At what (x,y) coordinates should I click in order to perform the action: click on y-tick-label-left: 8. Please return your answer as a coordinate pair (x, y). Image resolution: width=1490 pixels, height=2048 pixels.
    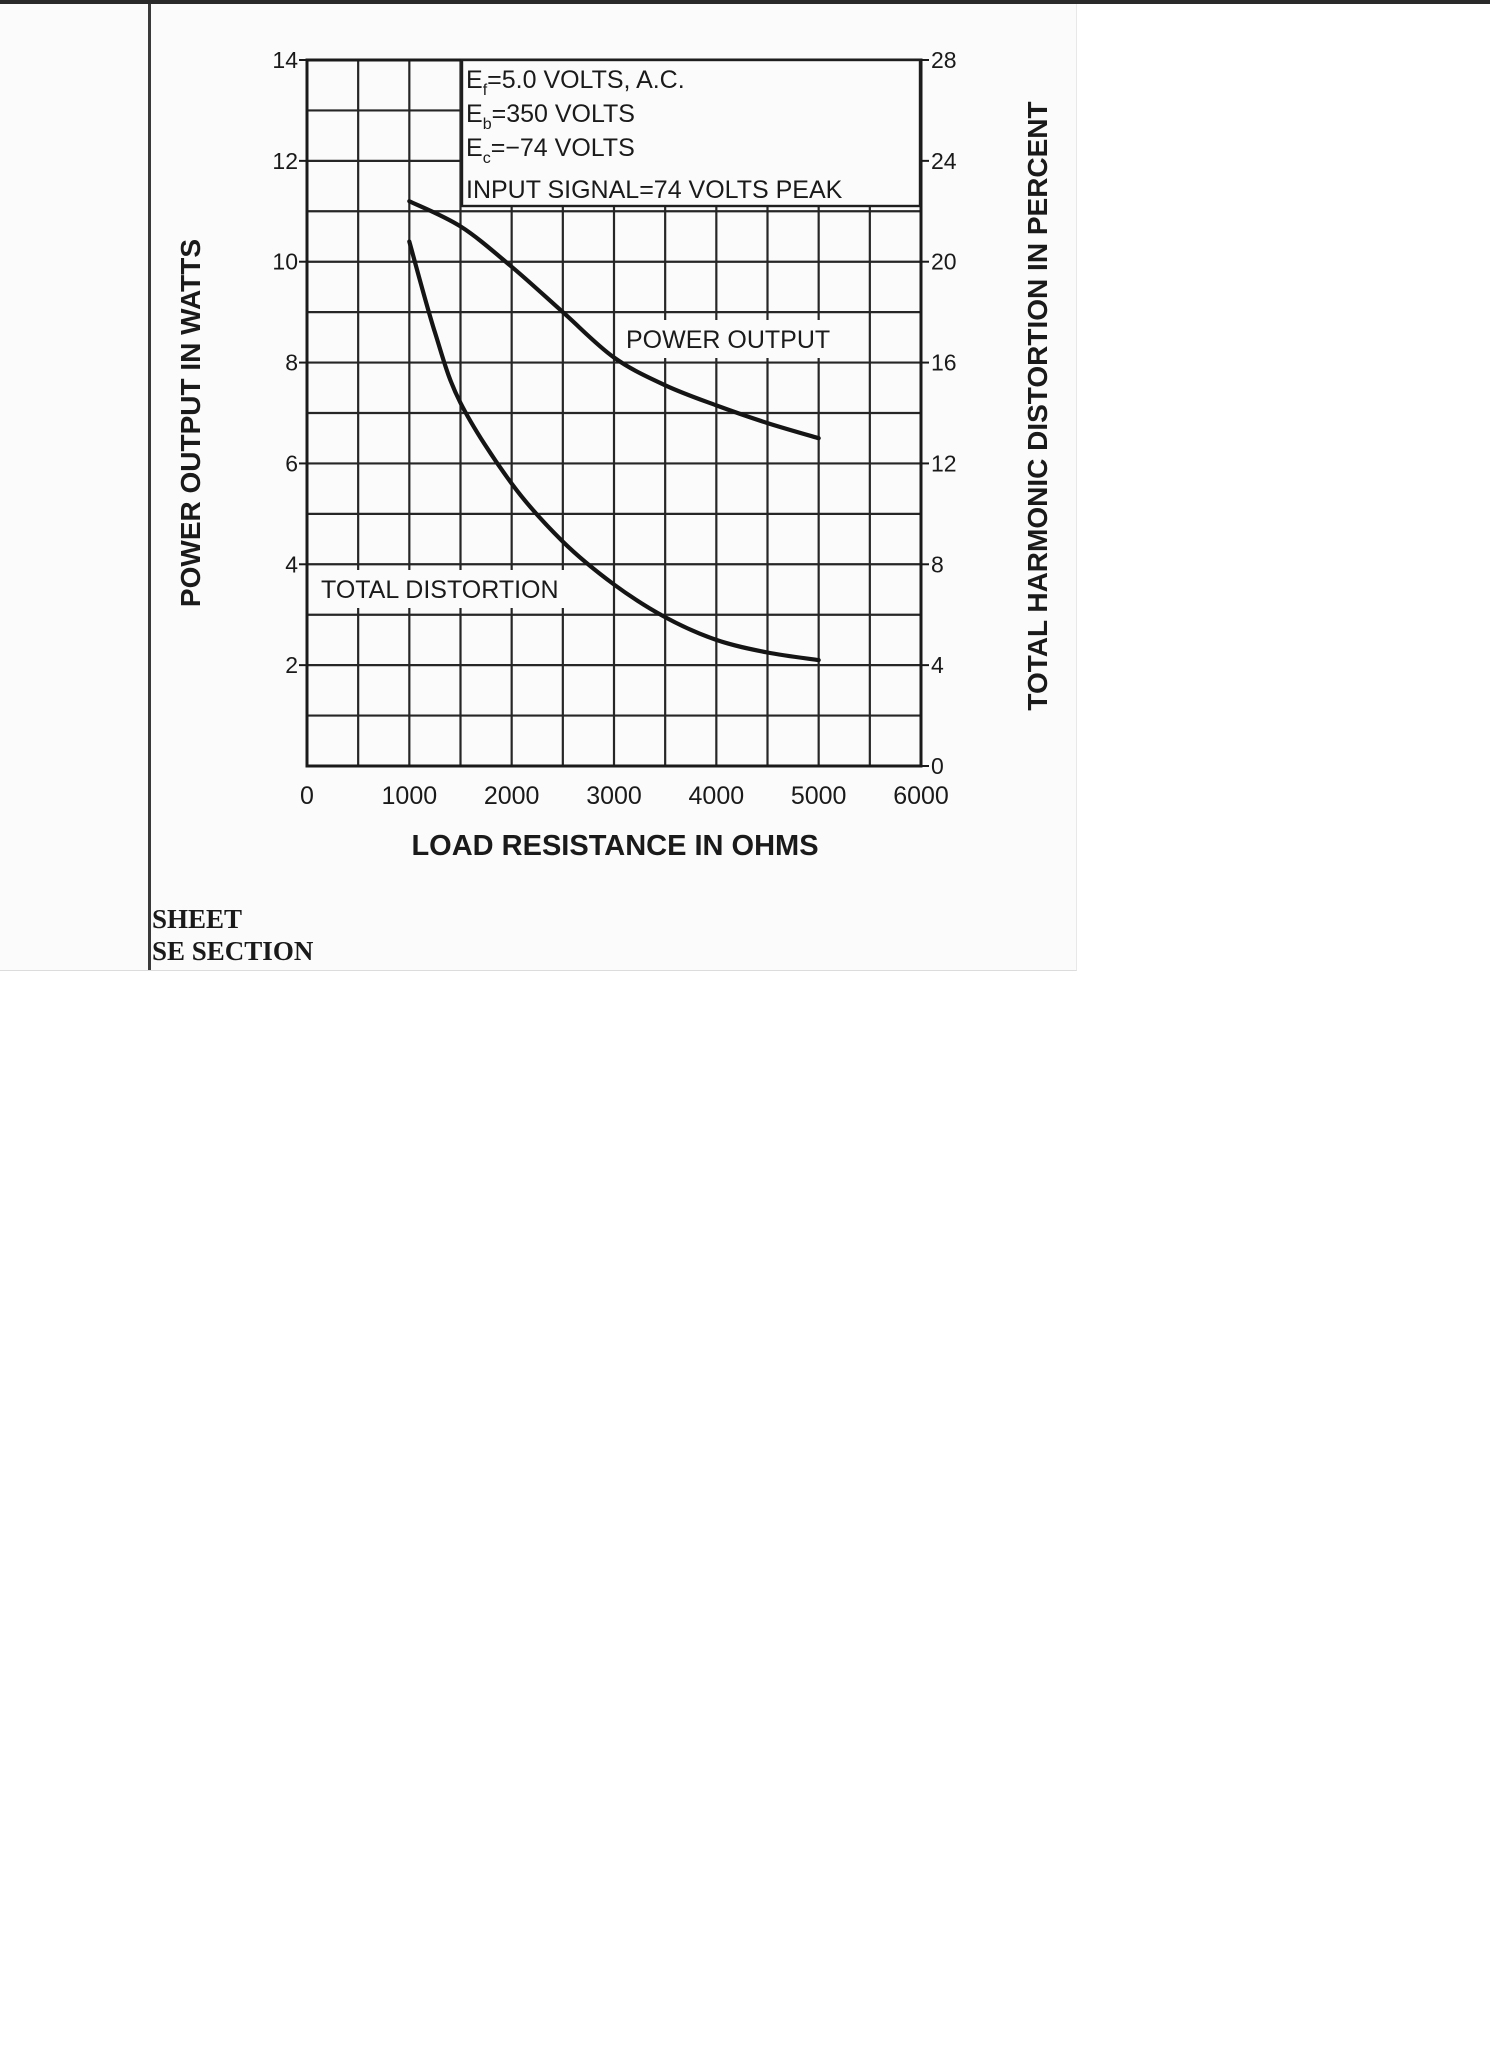
    Looking at the image, I should click on (291, 363).